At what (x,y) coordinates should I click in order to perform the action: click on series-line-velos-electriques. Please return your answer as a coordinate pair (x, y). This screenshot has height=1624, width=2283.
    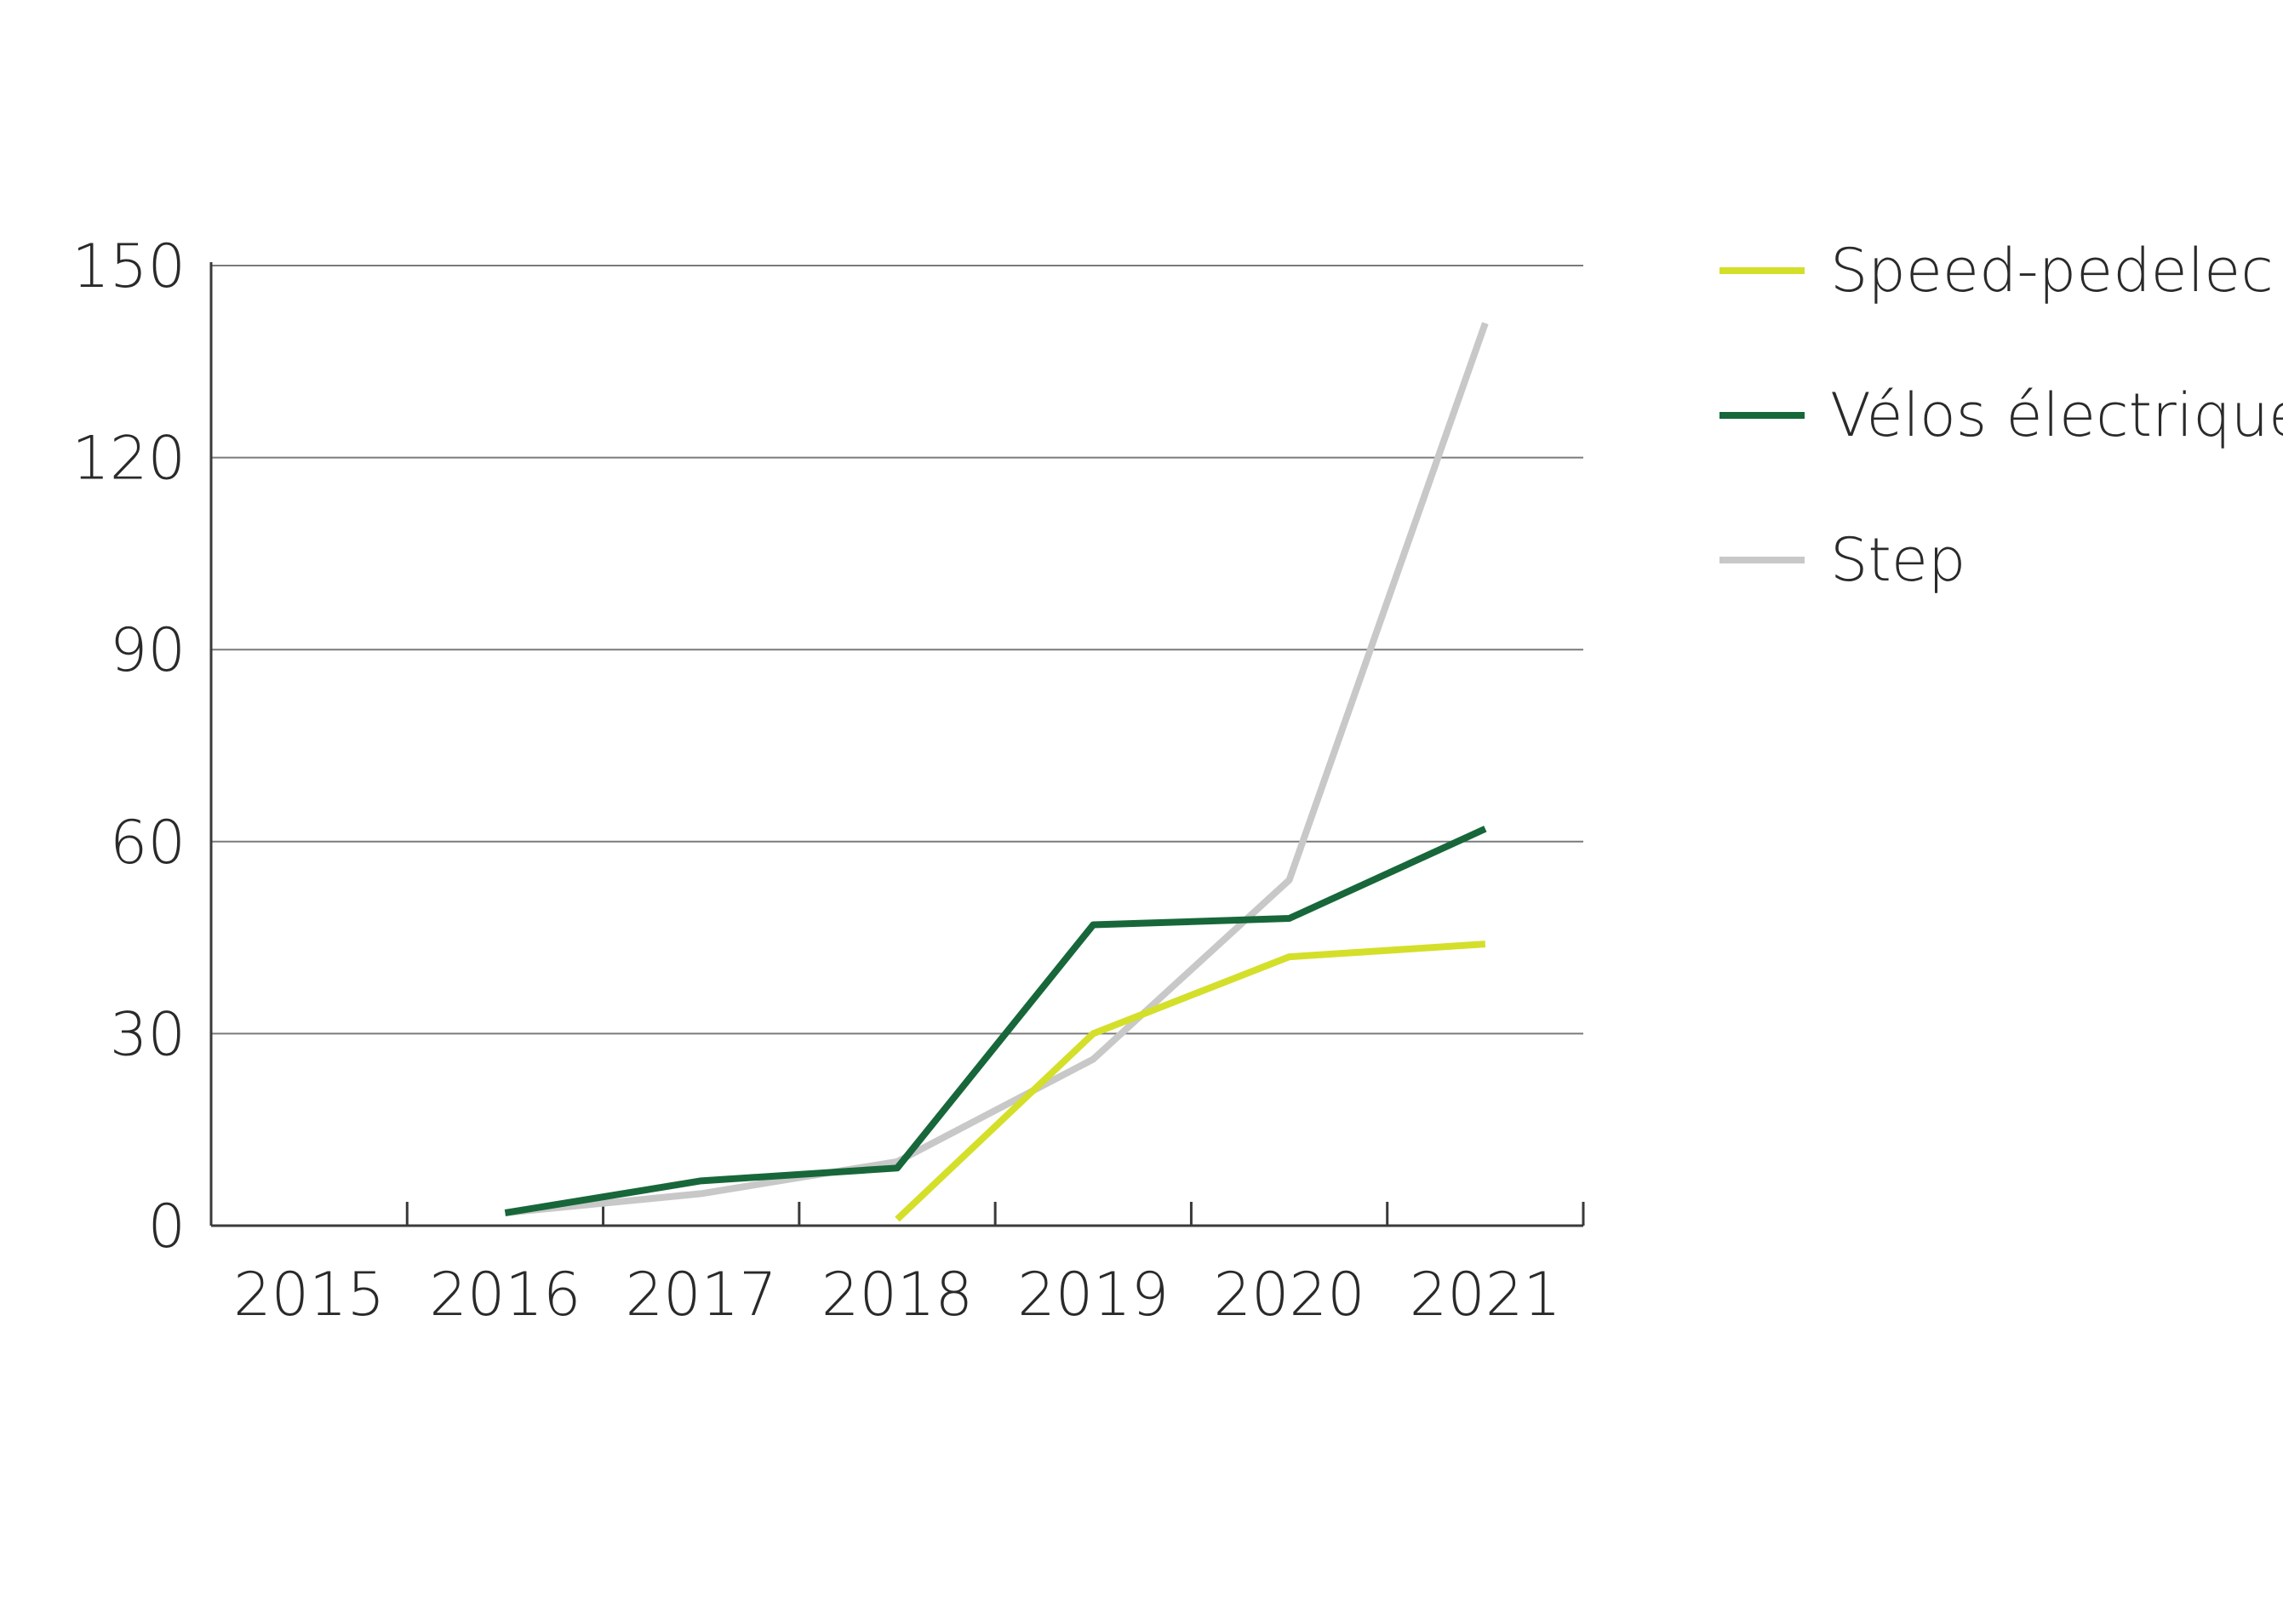
    Looking at the image, I should click on (995, 1021).